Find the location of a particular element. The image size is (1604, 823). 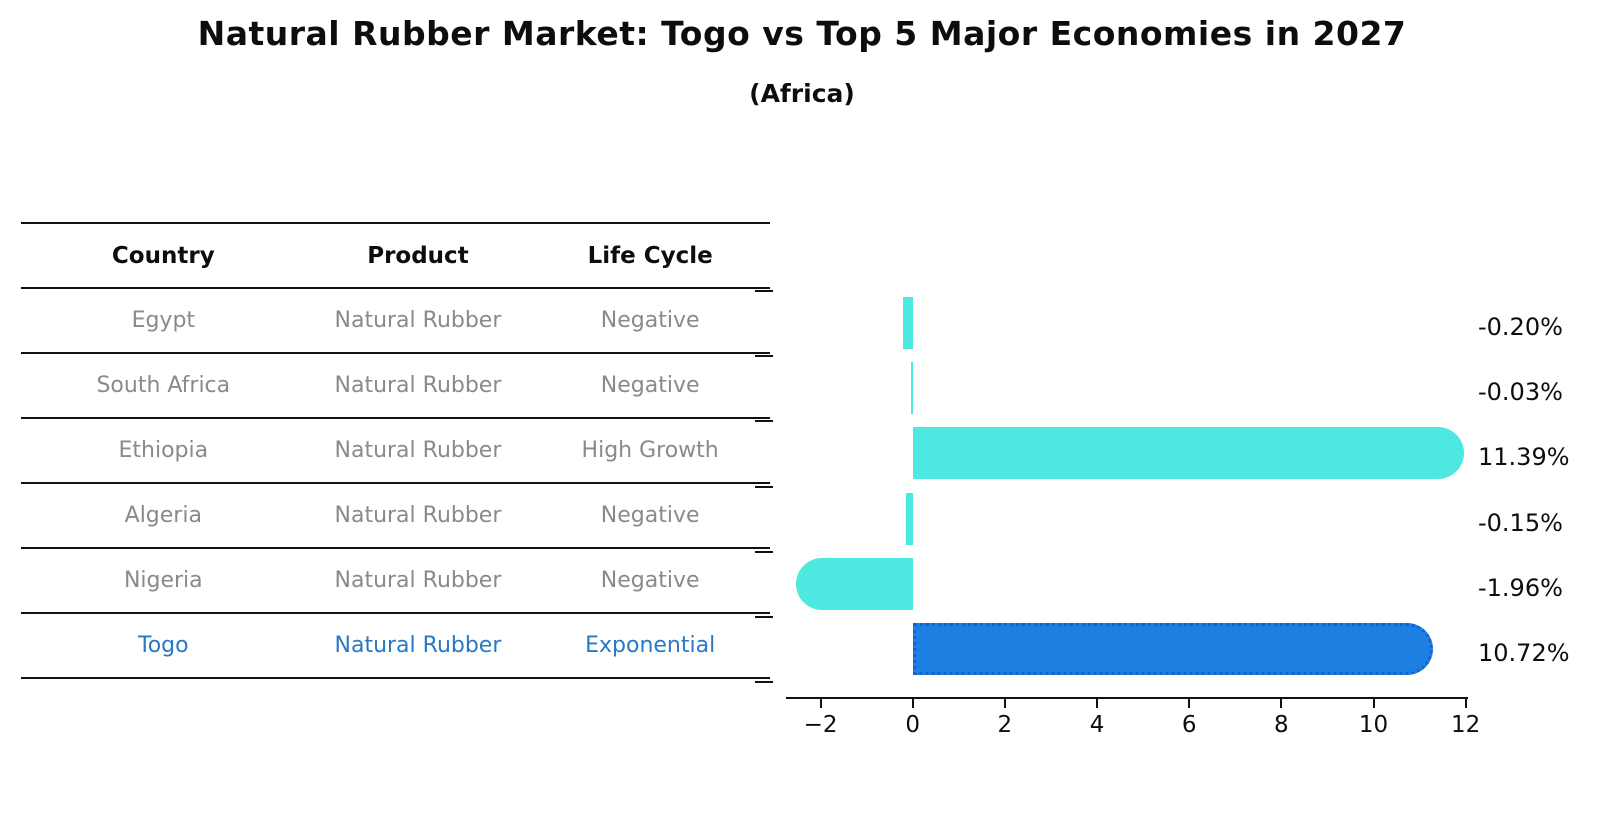

value-label: 10.72% is located at coordinates (1524, 653).